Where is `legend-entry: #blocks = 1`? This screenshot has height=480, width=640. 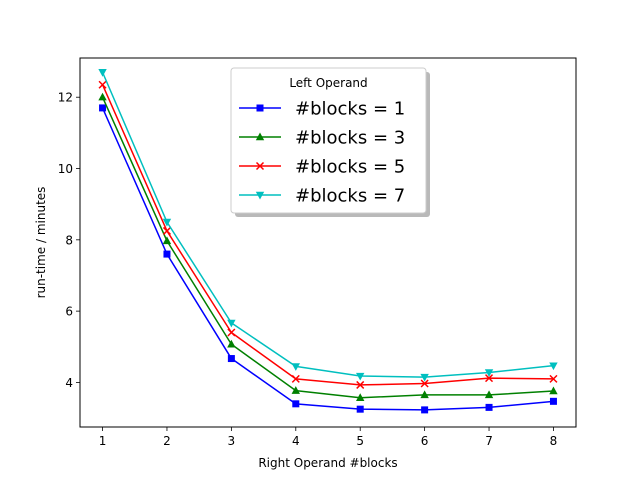 legend-entry: #blocks = 1 is located at coordinates (322, 109).